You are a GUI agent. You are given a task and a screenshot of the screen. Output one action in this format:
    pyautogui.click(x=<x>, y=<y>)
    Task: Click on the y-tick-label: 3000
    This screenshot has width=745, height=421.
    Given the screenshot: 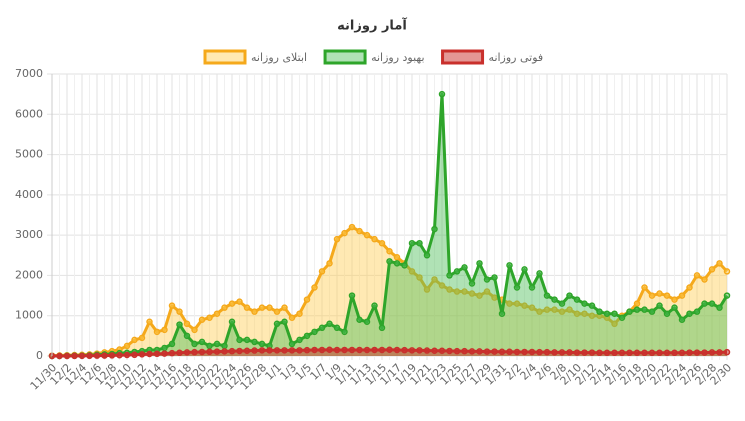 What is the action you would take?
    pyautogui.click(x=29, y=234)
    